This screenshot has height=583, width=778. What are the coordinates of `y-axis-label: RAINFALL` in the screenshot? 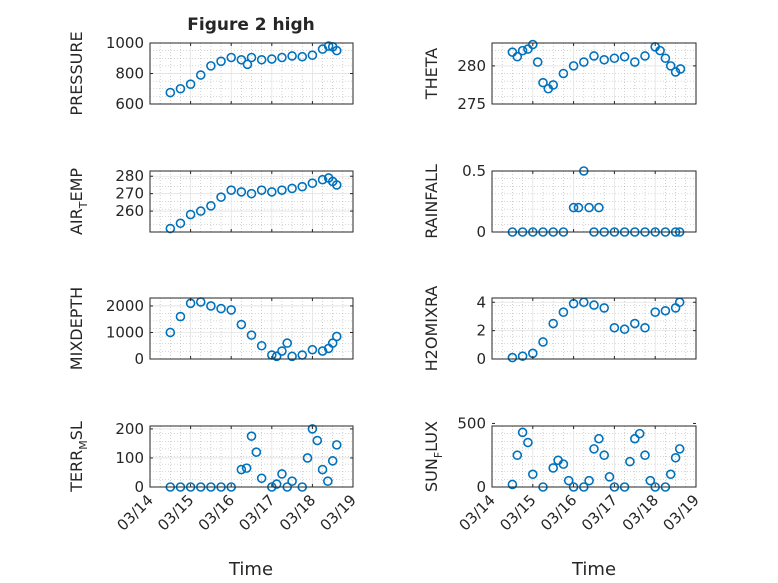 It's located at (431, 201).